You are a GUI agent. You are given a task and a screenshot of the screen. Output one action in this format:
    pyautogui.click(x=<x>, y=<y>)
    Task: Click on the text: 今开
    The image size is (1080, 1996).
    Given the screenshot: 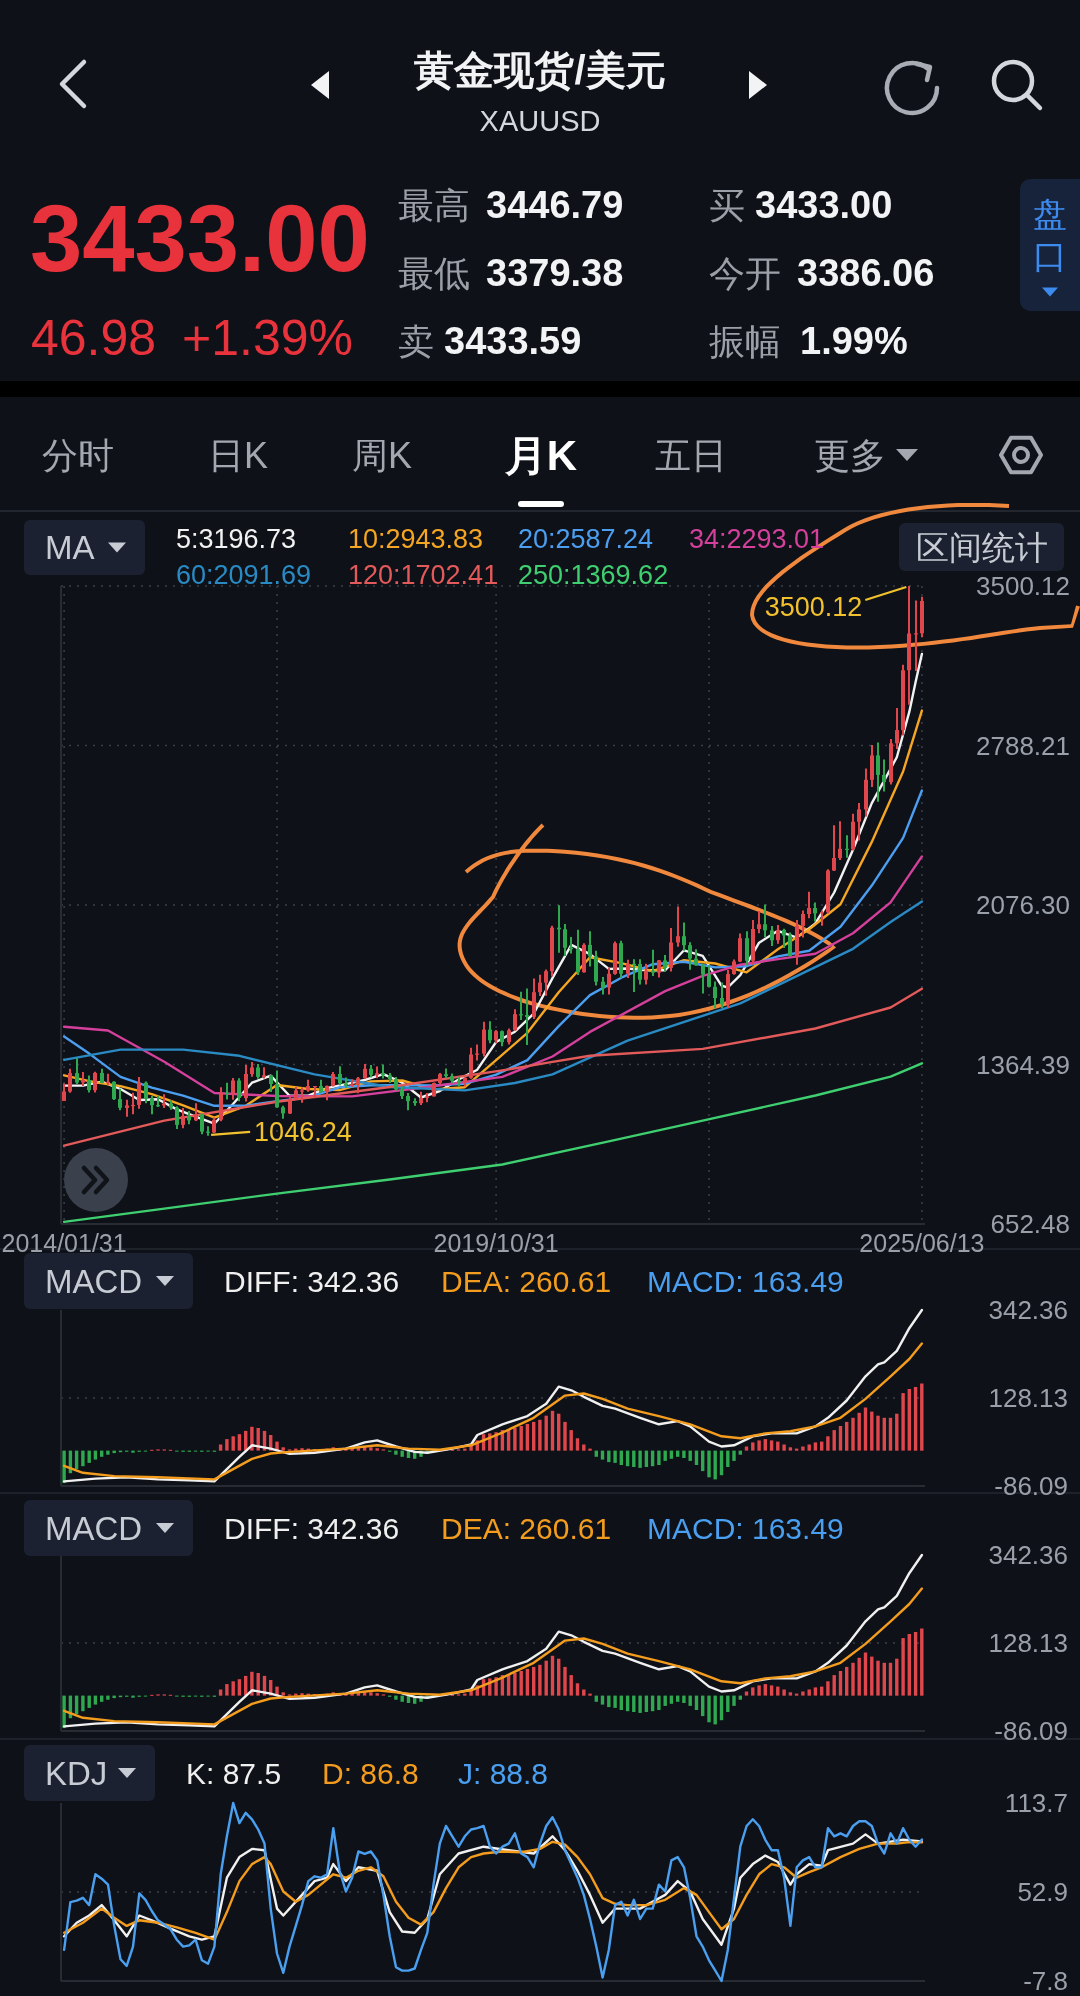 What is the action you would take?
    pyautogui.click(x=745, y=273)
    